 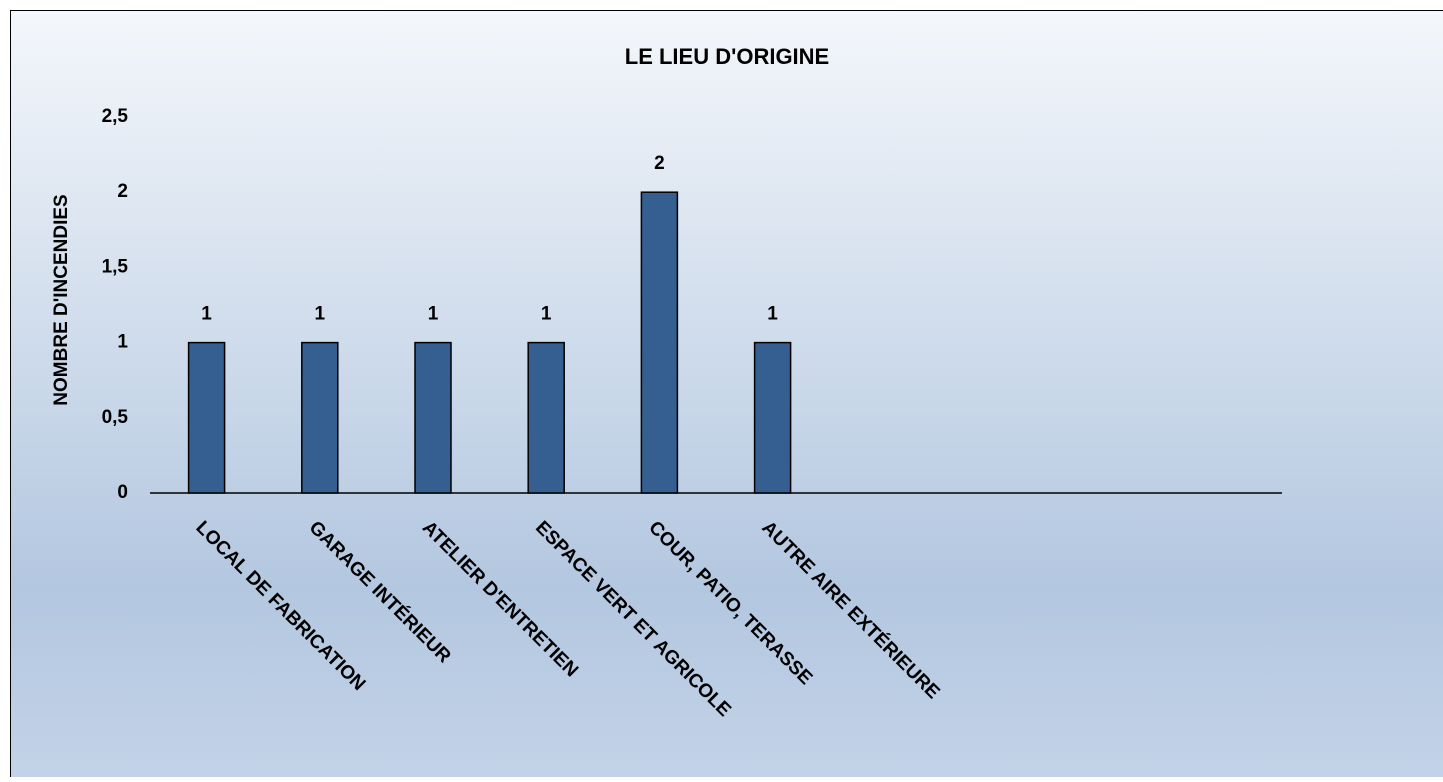 I want to click on y-axis-label: NOMBRE D'INCENDIES, so click(x=61, y=299).